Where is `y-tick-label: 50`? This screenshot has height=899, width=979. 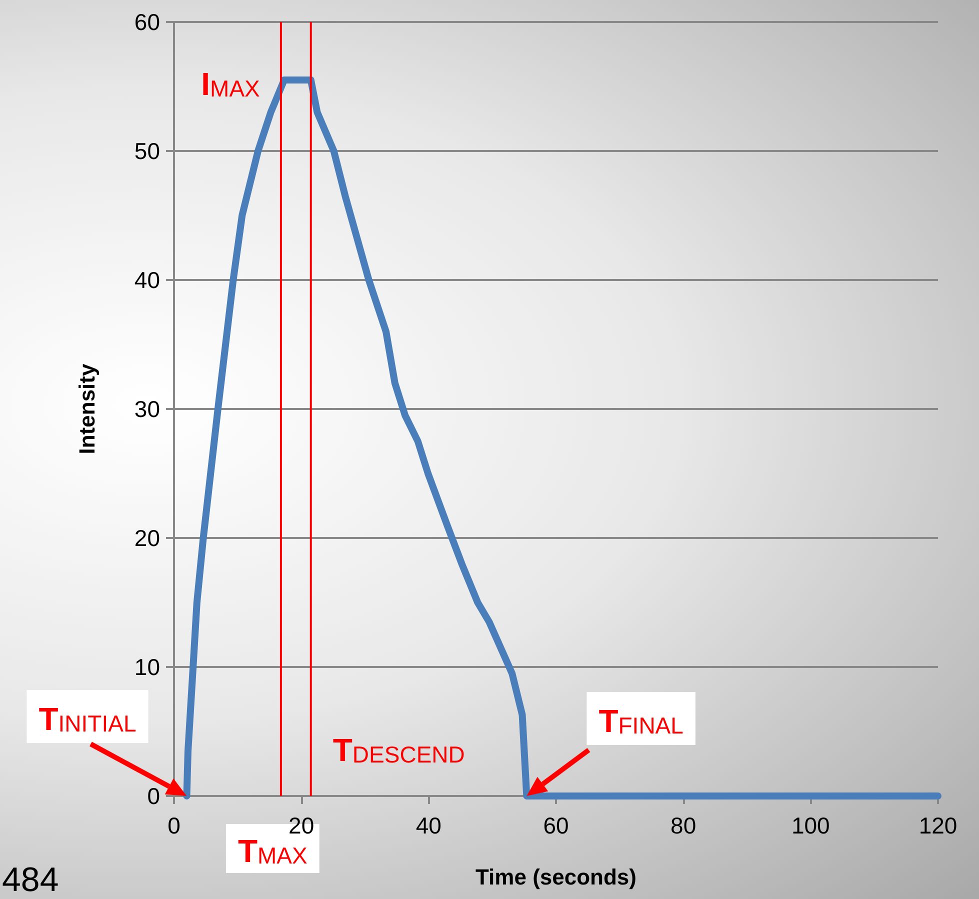
y-tick-label: 50 is located at coordinates (147, 151).